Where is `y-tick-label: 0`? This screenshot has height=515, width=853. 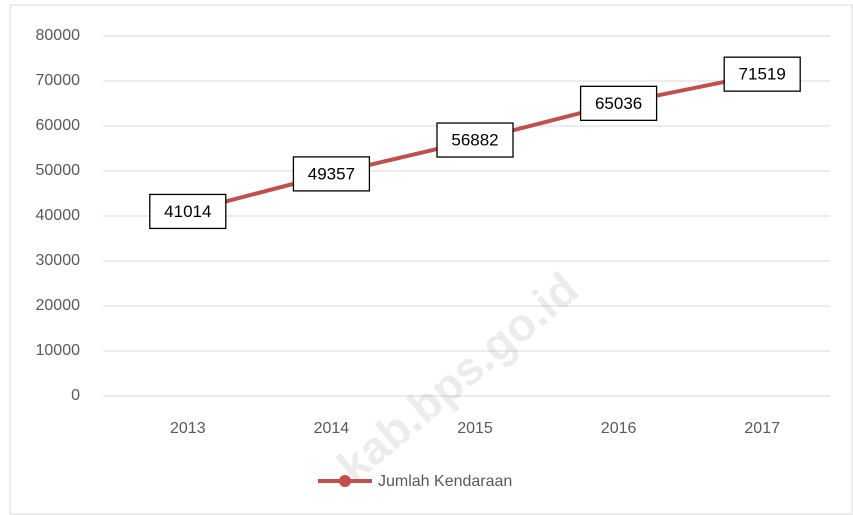 y-tick-label: 0 is located at coordinates (75, 395).